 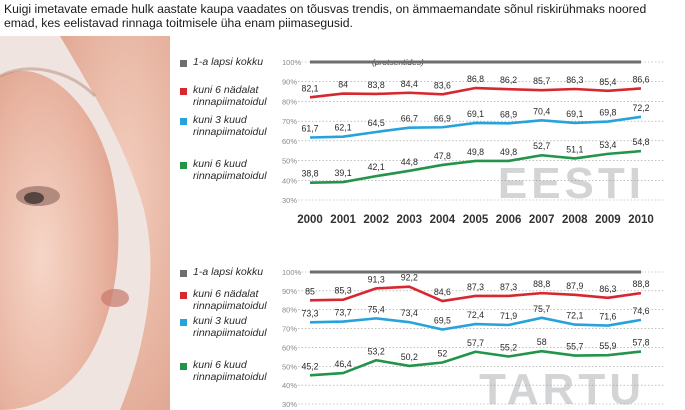 What do you see at coordinates (475, 152) in the screenshot?
I see `data-label: 49,8` at bounding box center [475, 152].